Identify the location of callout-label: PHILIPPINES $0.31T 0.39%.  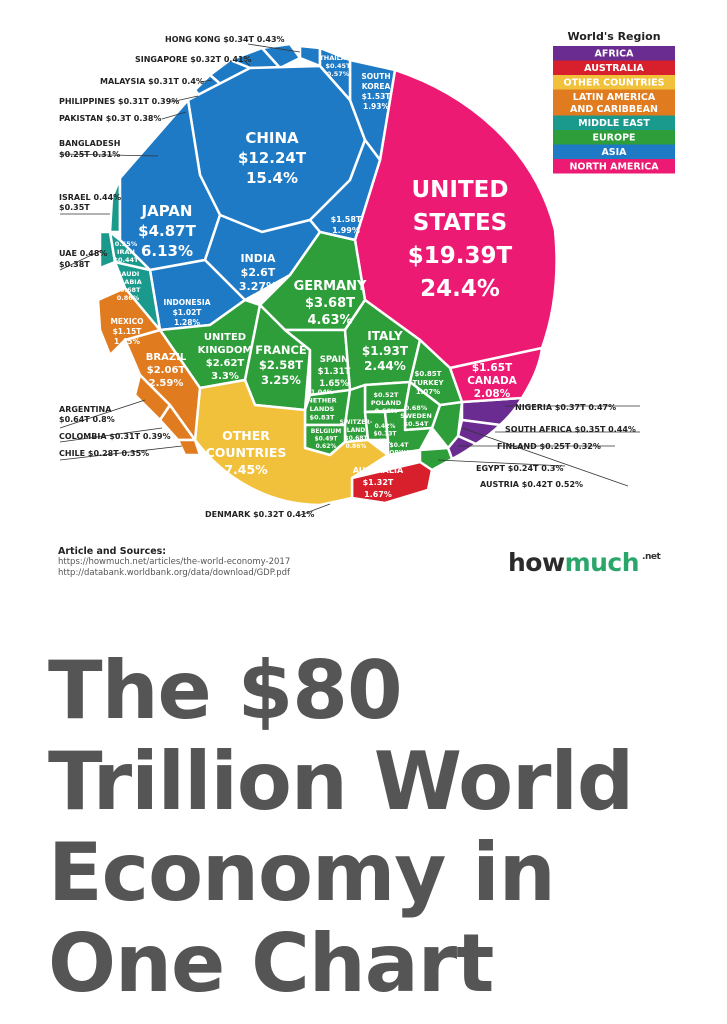
(119, 101).